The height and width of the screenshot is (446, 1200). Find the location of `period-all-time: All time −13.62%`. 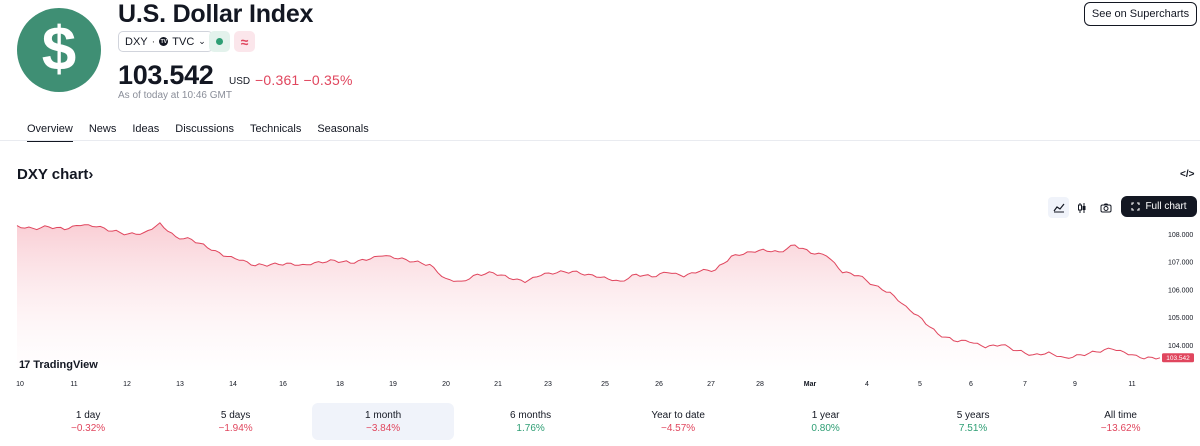

period-all-time: All time −13.62% is located at coordinates (1121, 421).